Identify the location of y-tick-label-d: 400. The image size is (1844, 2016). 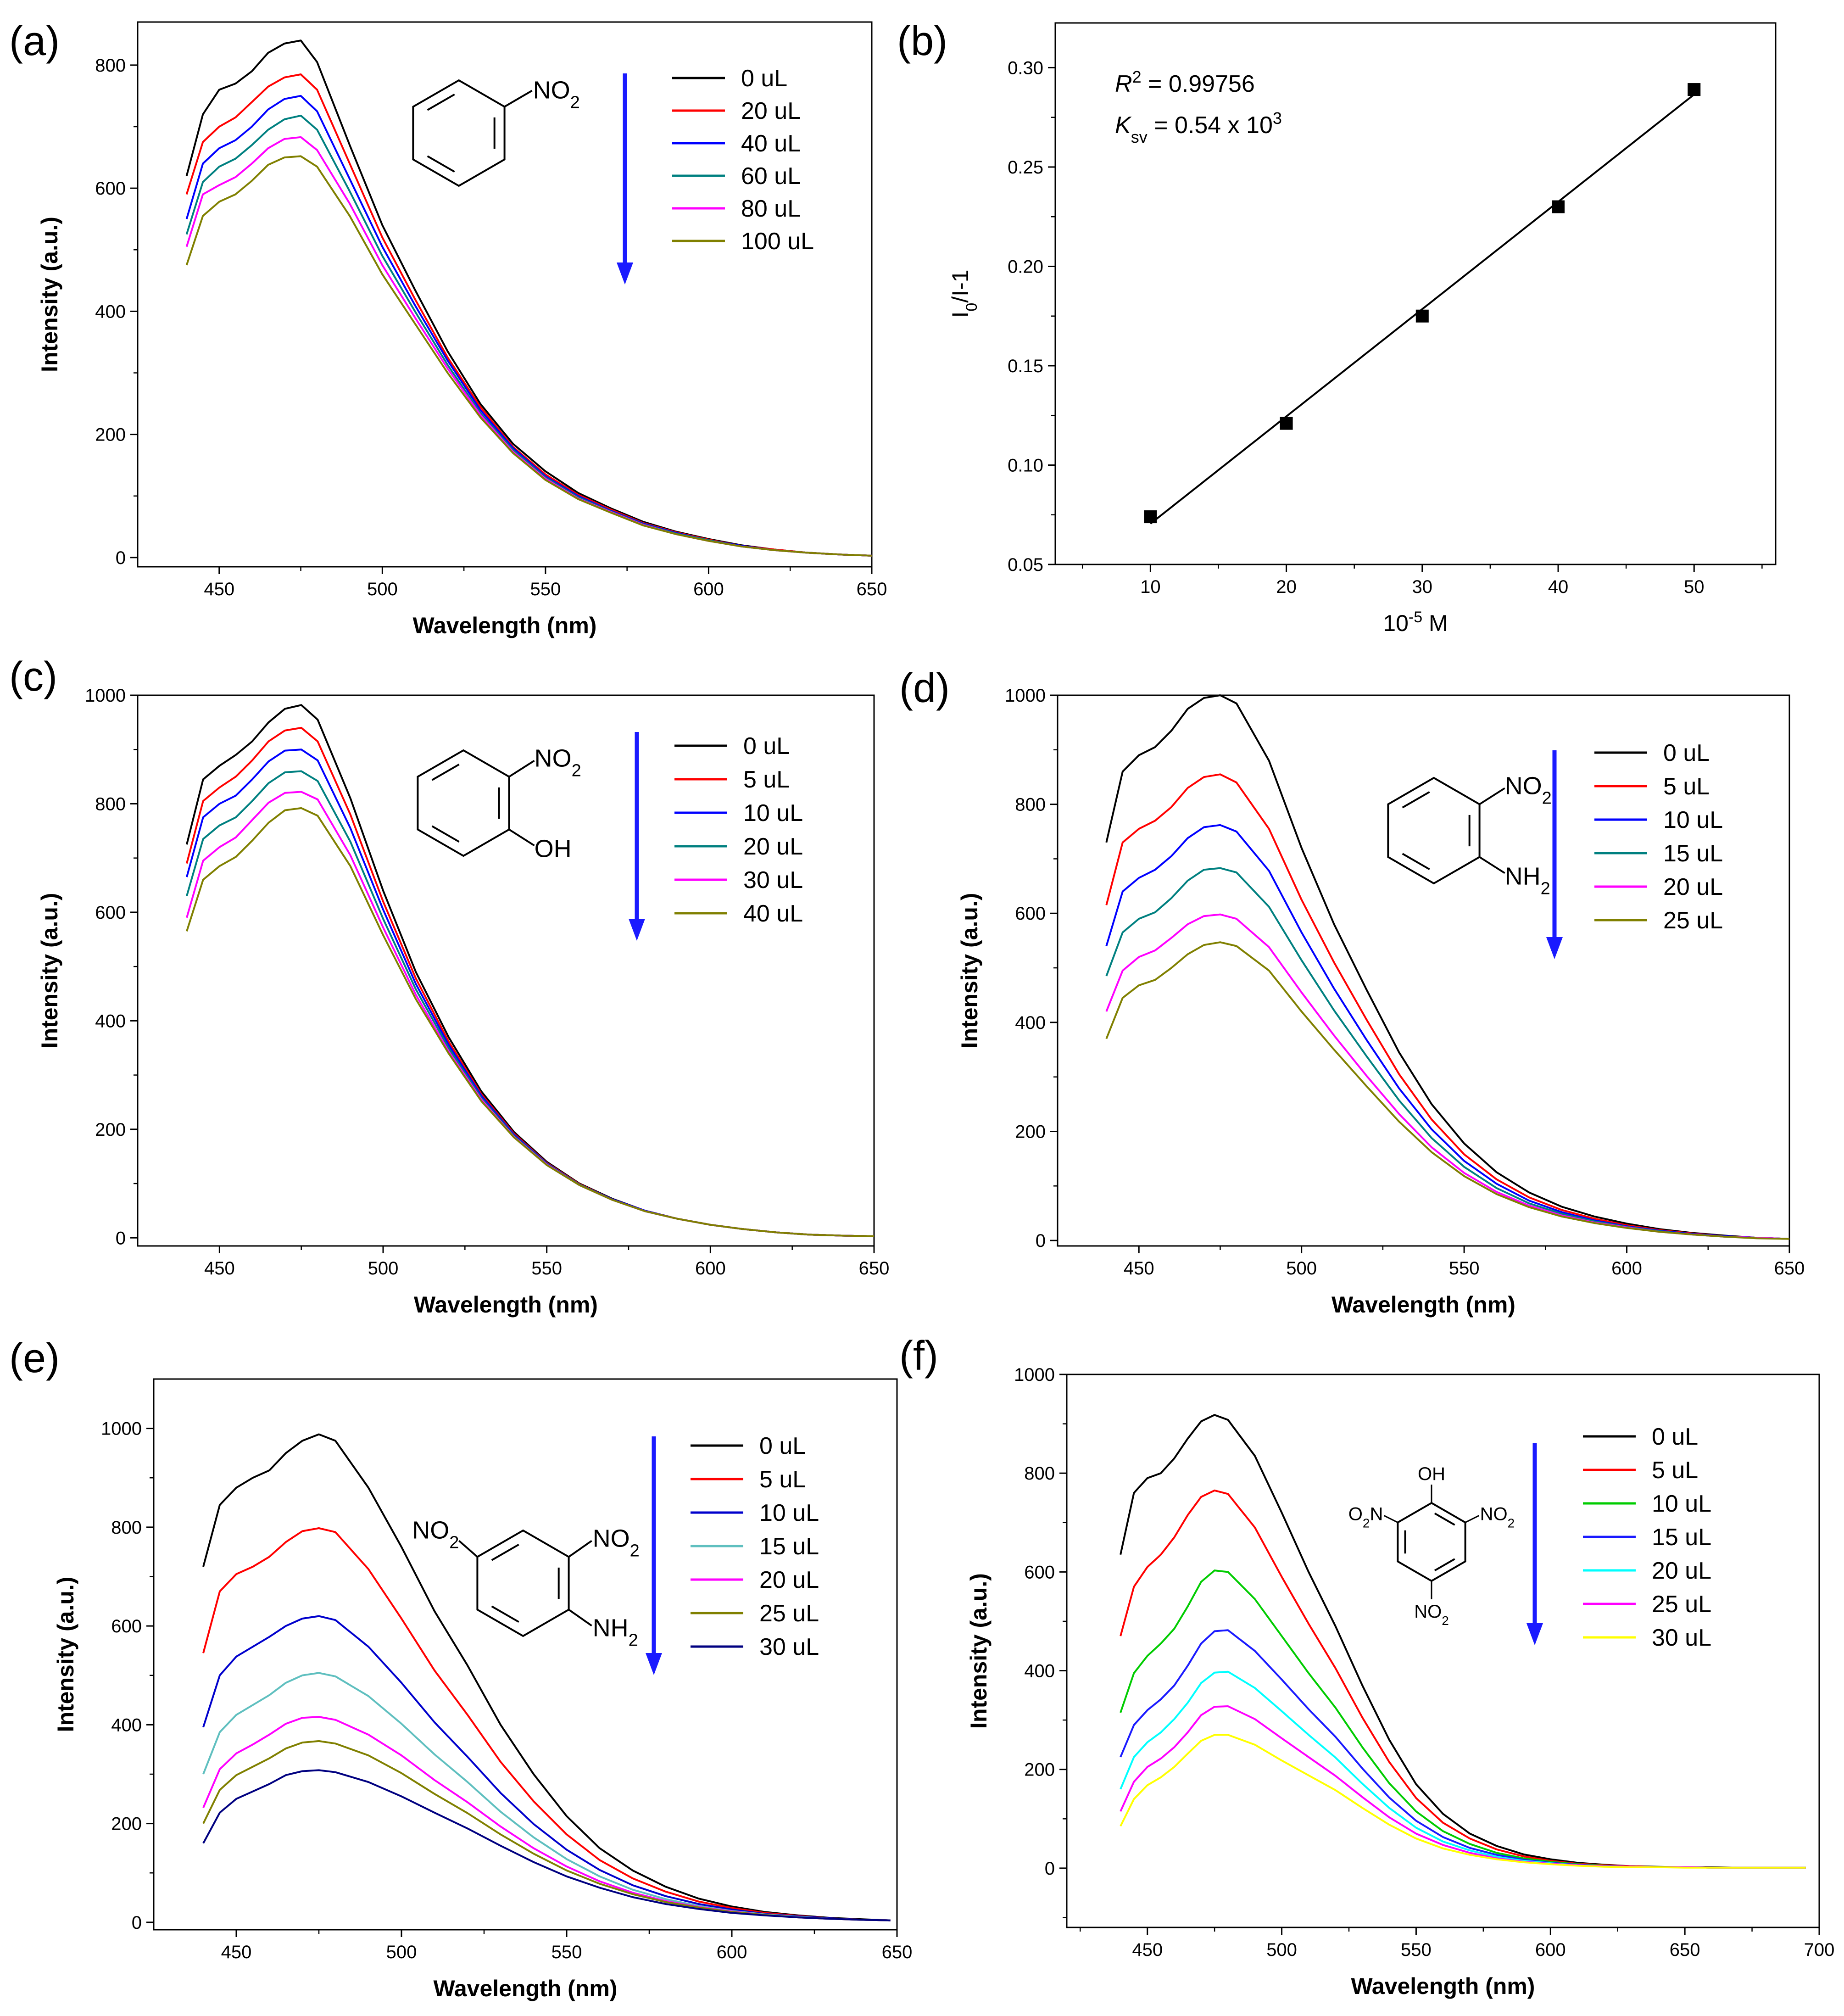
(1030, 1023).